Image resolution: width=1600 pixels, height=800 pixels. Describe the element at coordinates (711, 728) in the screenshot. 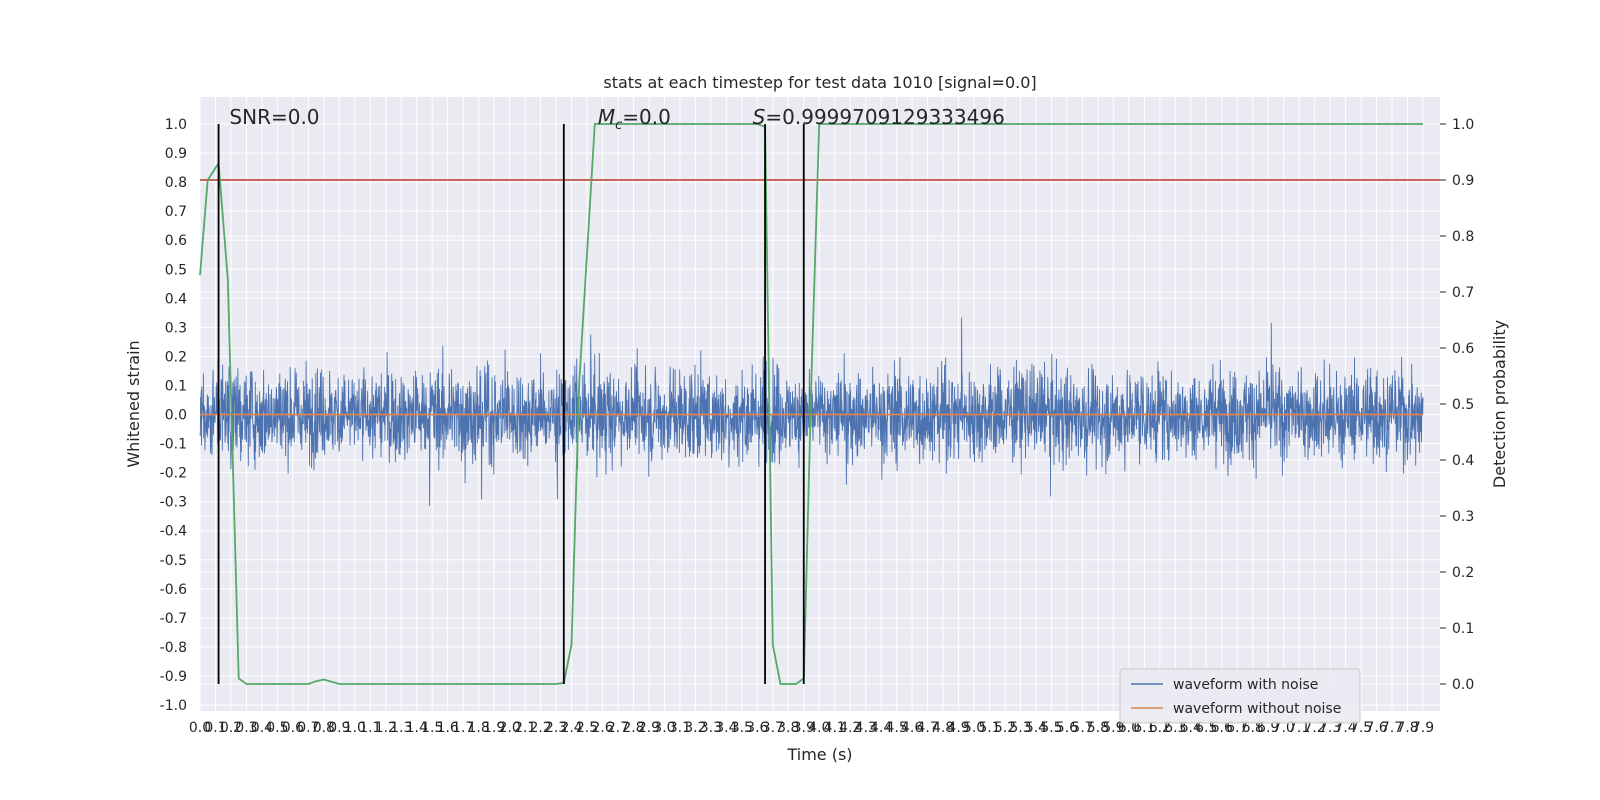

I see `x-tick-label: 3.3` at that location.